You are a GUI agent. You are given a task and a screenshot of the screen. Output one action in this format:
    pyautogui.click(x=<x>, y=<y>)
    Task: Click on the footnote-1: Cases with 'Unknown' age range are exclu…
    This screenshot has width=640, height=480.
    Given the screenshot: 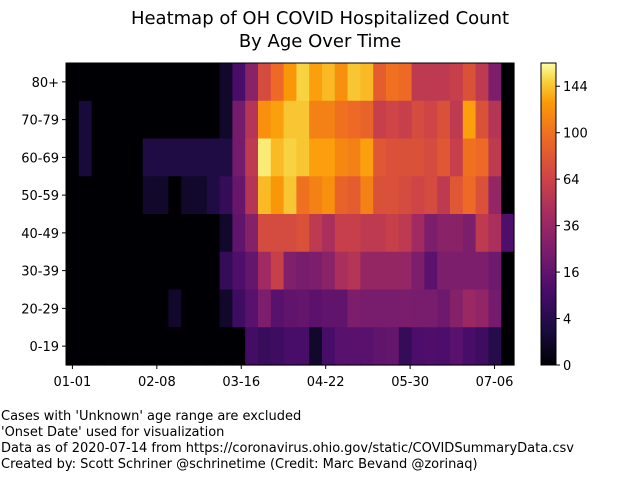 What is the action you would take?
    pyautogui.click(x=151, y=416)
    